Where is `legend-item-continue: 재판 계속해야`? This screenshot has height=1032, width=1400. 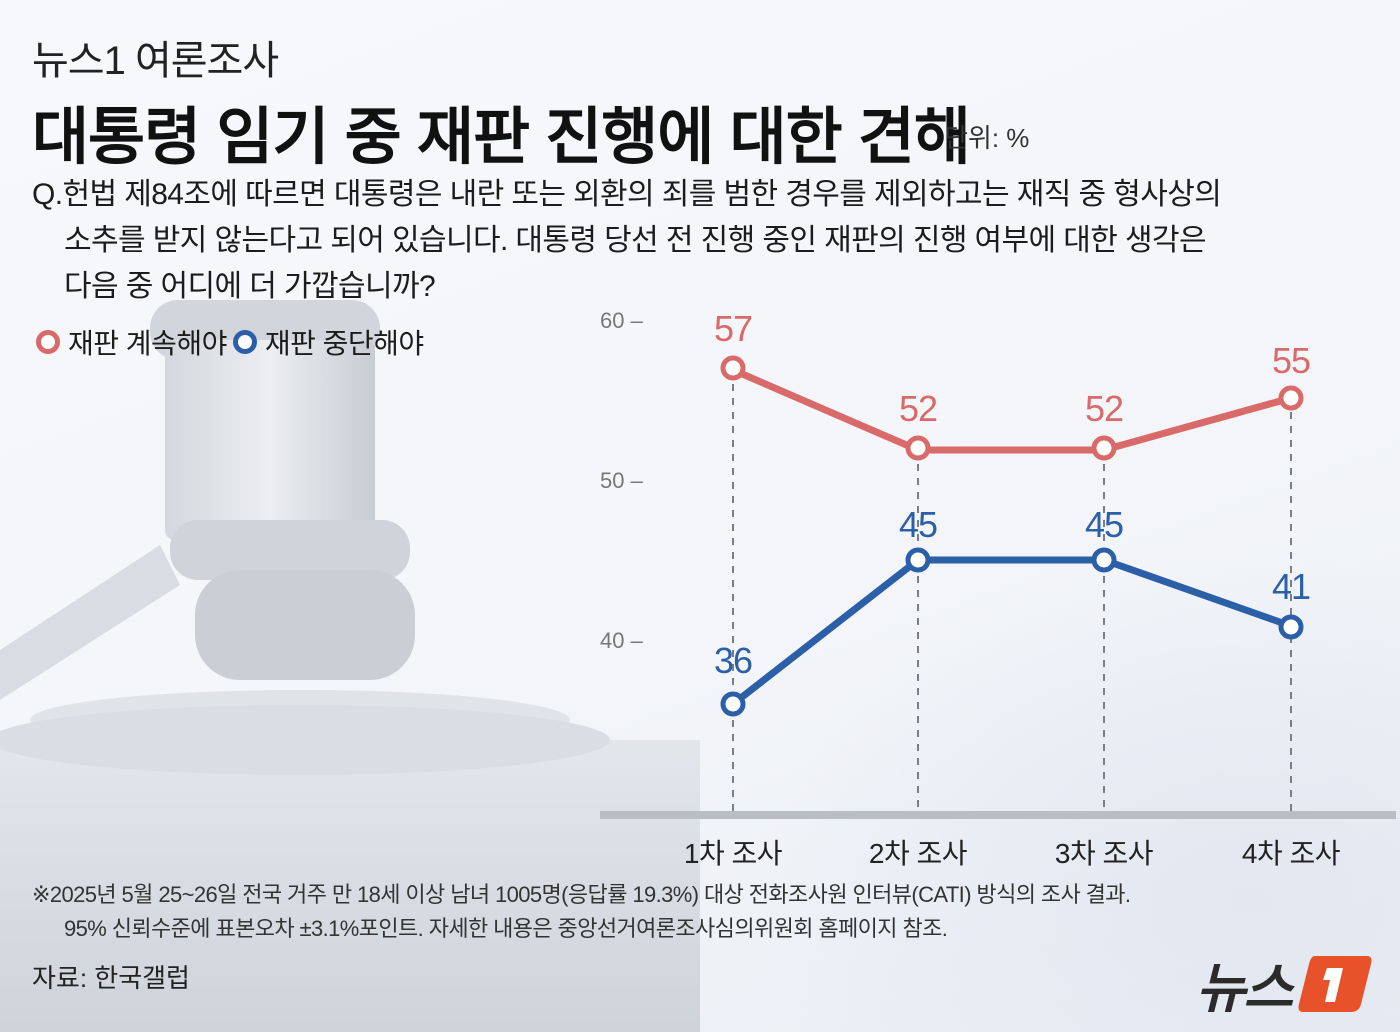
legend-item-continue: 재판 계속해야 is located at coordinates (131, 342).